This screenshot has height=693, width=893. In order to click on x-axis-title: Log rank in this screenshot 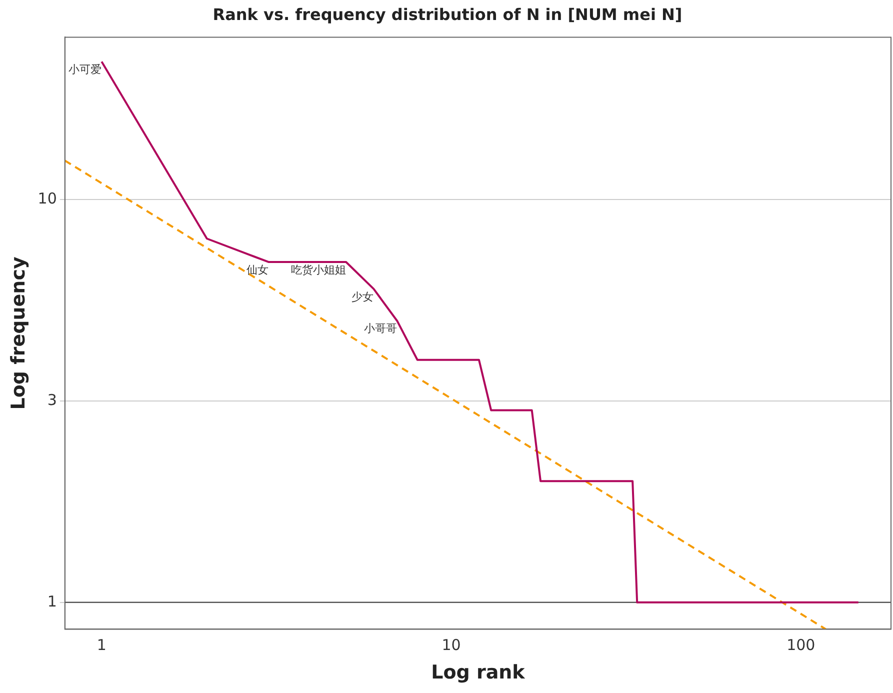, I will do `click(478, 673)`.